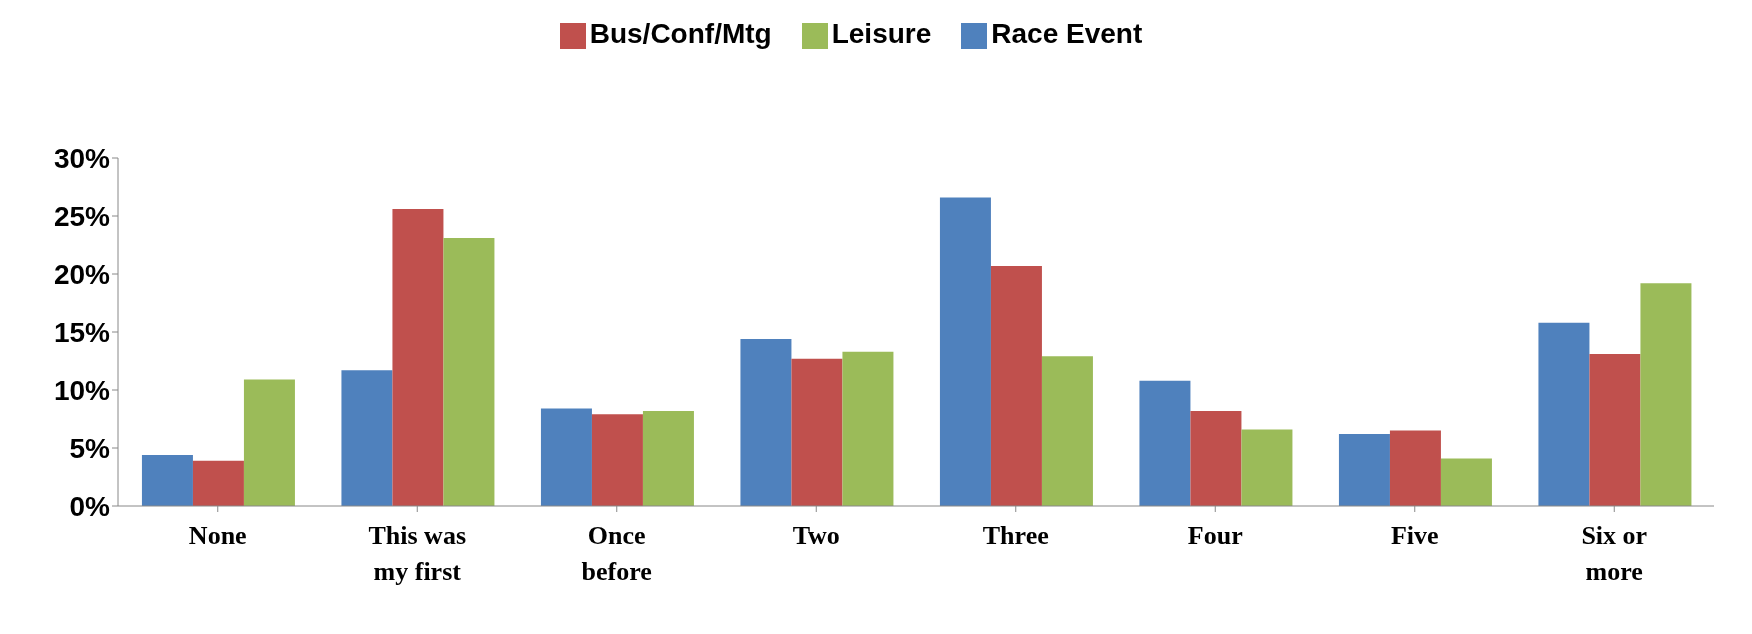 Image resolution: width=1752 pixels, height=634 pixels. What do you see at coordinates (90, 448) in the screenshot?
I see `y-tick-label: 5%` at bounding box center [90, 448].